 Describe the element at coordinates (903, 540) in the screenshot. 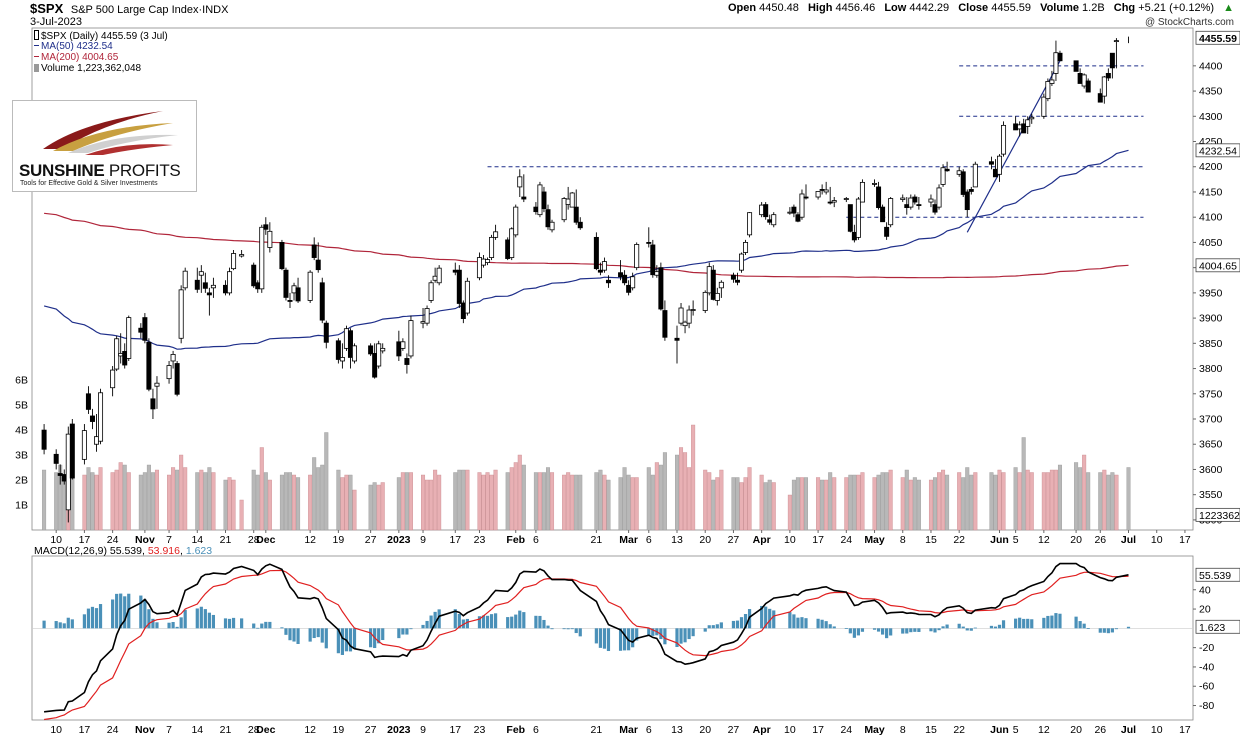

I see `x-tick-label-price: 8` at that location.